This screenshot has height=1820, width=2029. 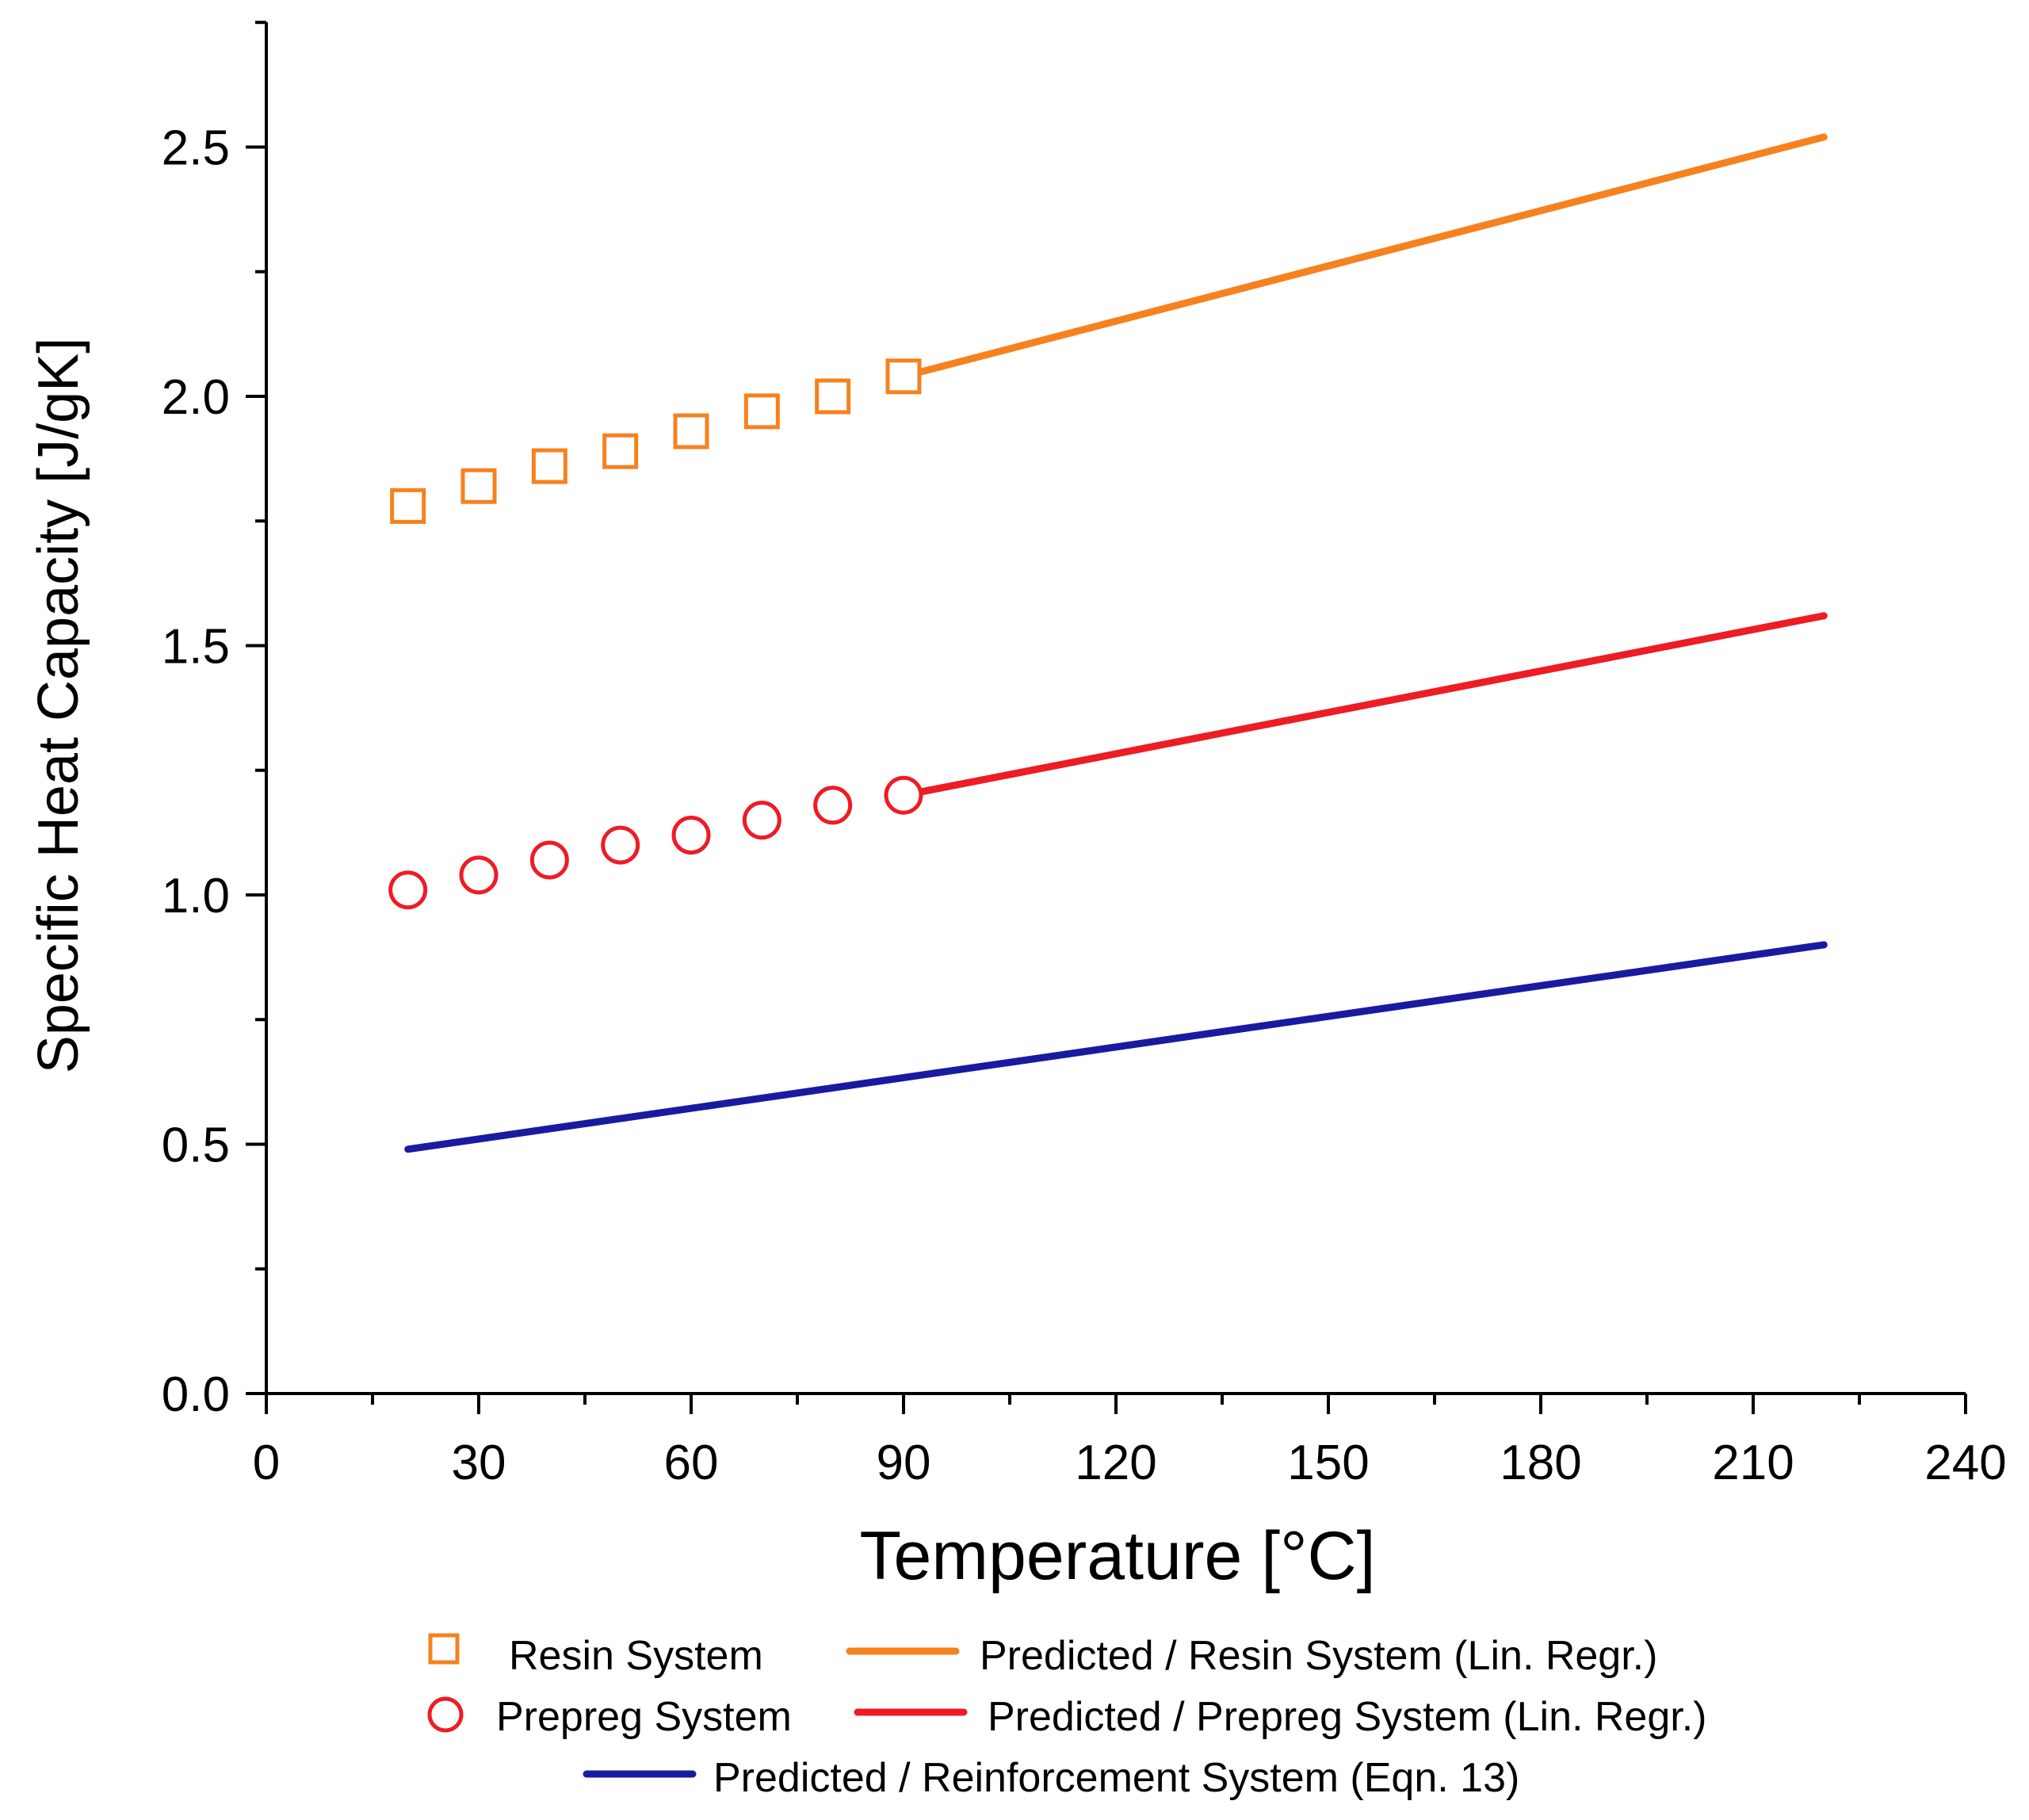 What do you see at coordinates (1965, 1463) in the screenshot?
I see `x-tick-label: 240` at bounding box center [1965, 1463].